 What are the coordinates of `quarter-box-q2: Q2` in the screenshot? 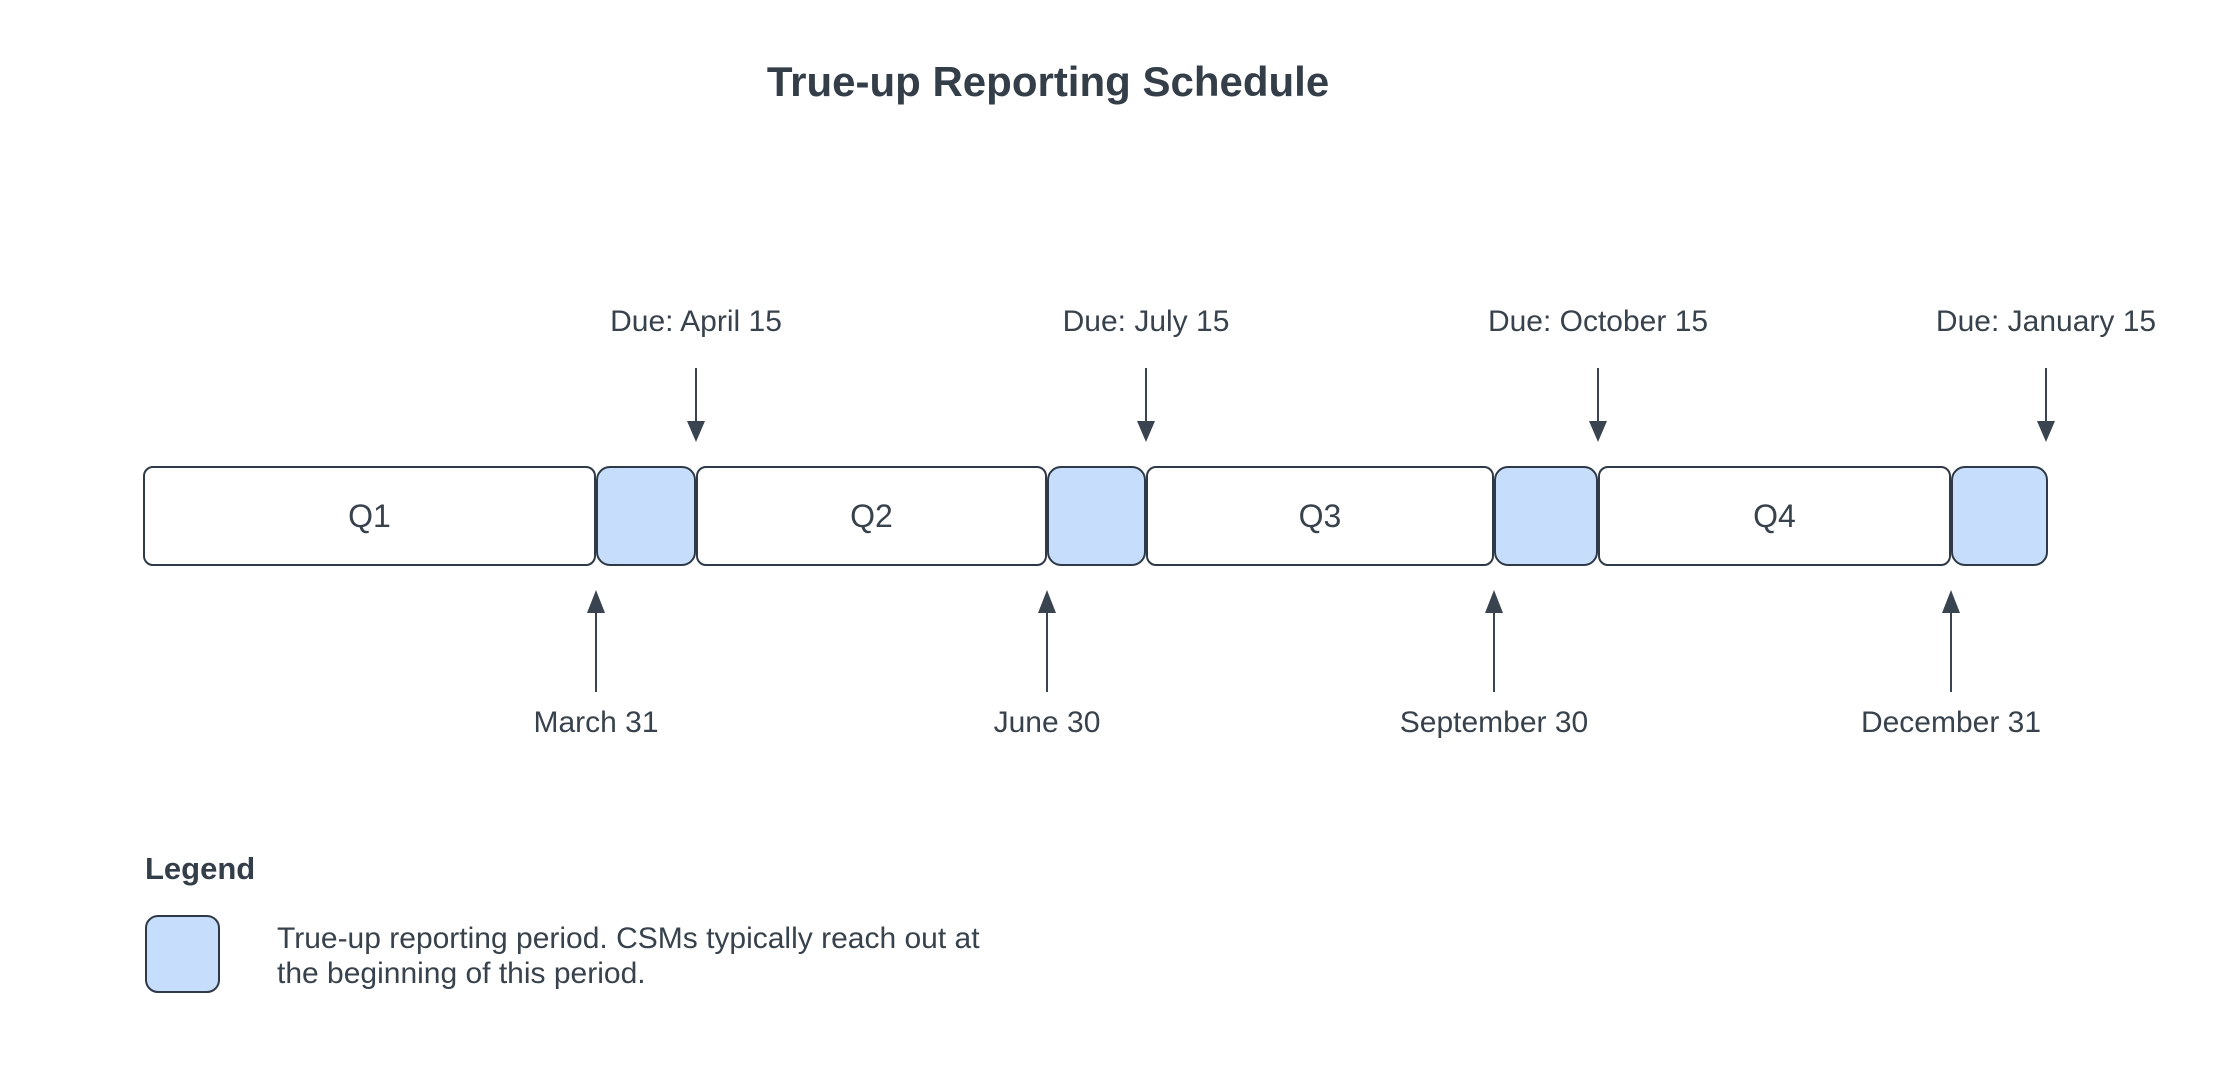 It's located at (871, 516).